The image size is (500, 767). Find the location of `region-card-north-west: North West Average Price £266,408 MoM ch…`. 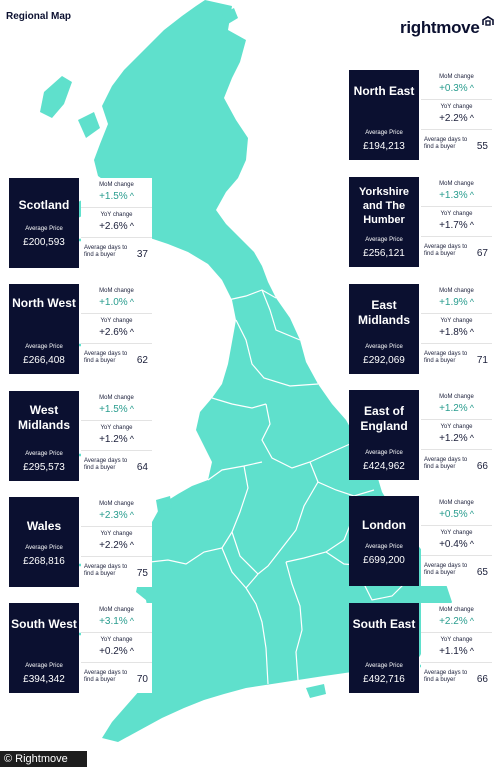

region-card-north-west: North West Average Price £266,408 MoM ch… is located at coordinates (80, 329).